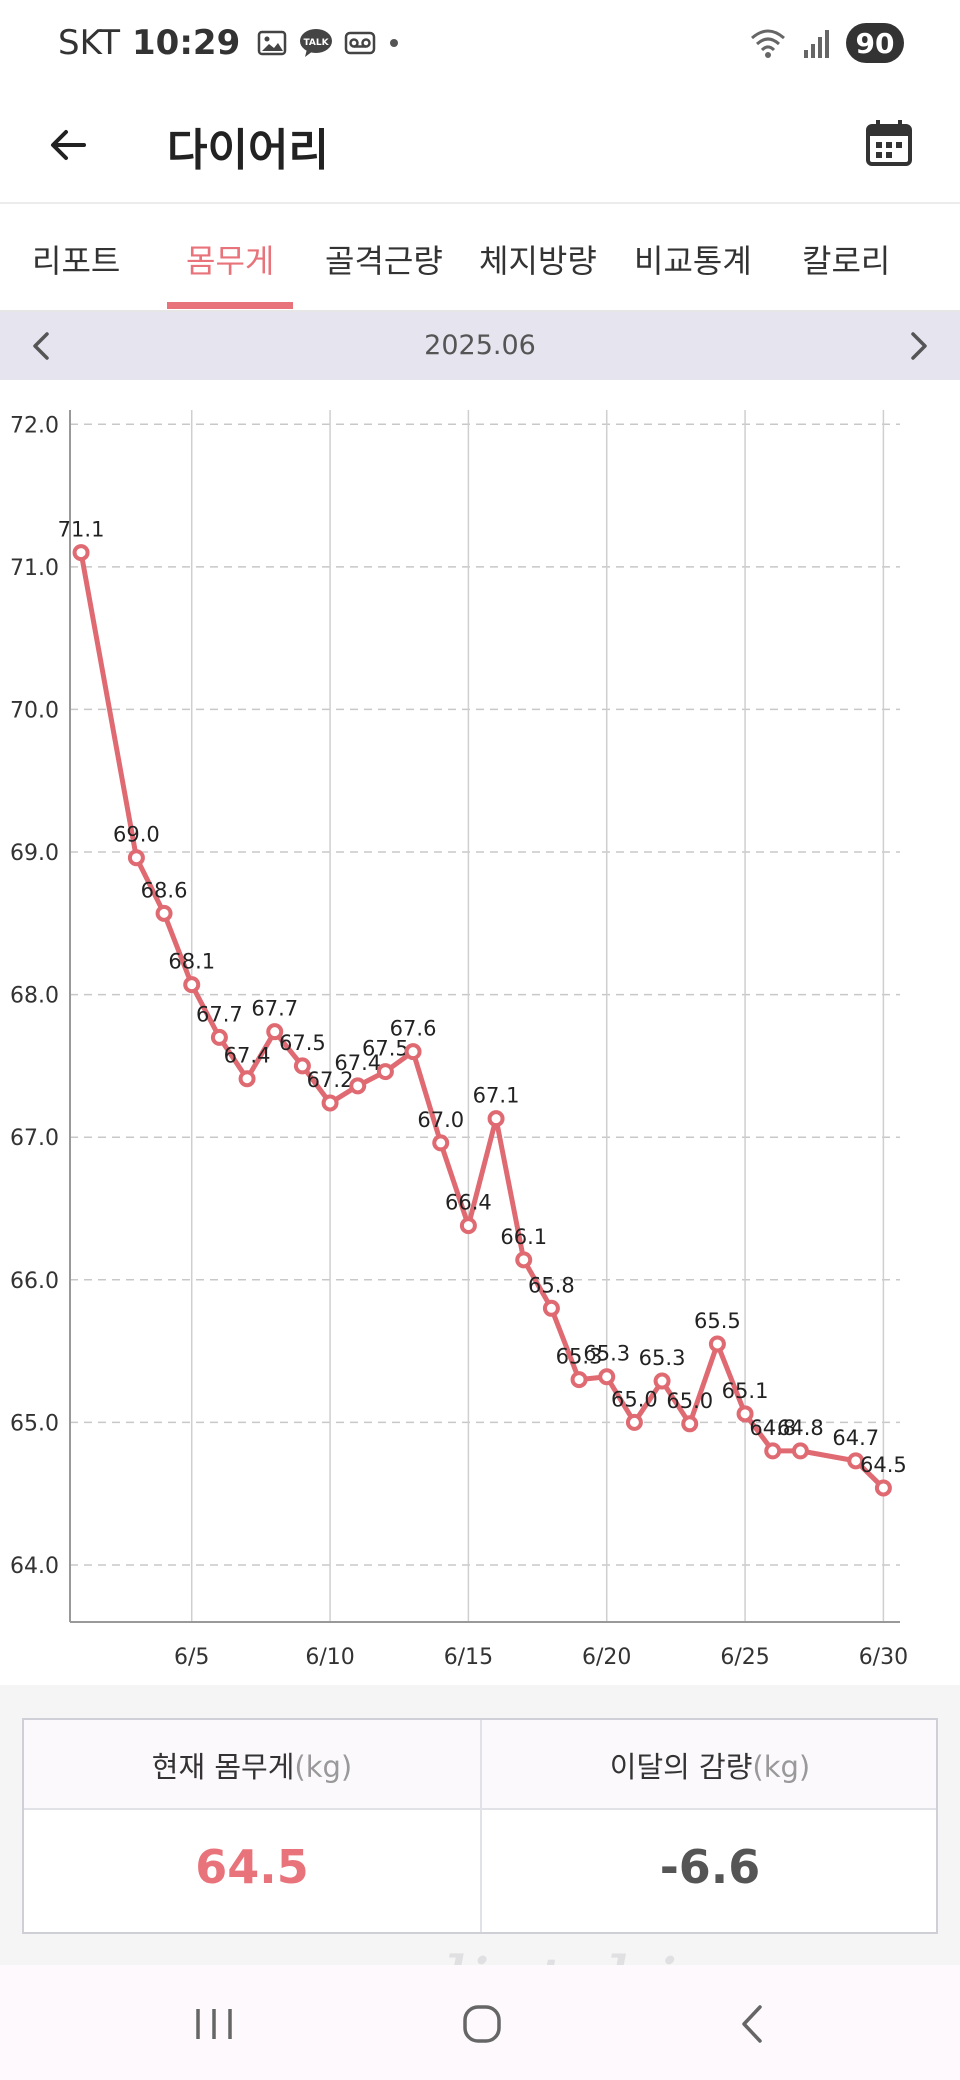 The width and height of the screenshot is (960, 2080). What do you see at coordinates (551, 1285) in the screenshot?
I see `data-label: 65.8` at bounding box center [551, 1285].